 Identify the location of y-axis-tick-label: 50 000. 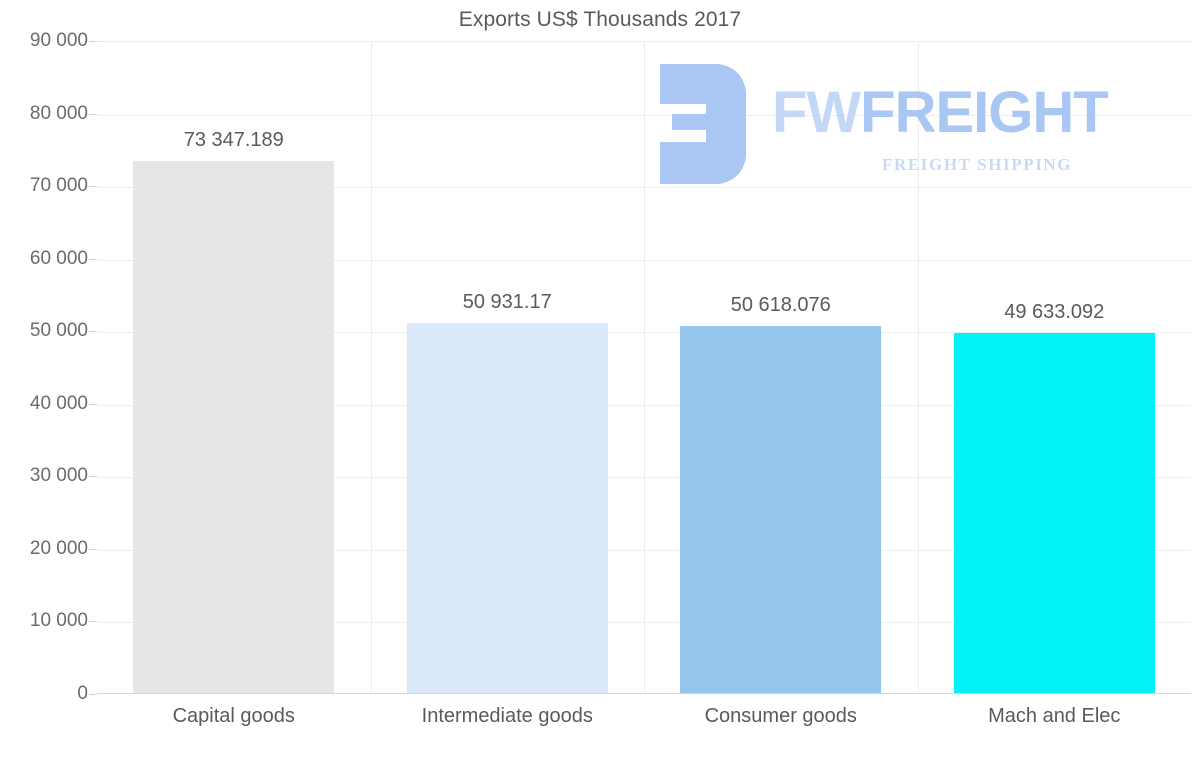
(58, 331).